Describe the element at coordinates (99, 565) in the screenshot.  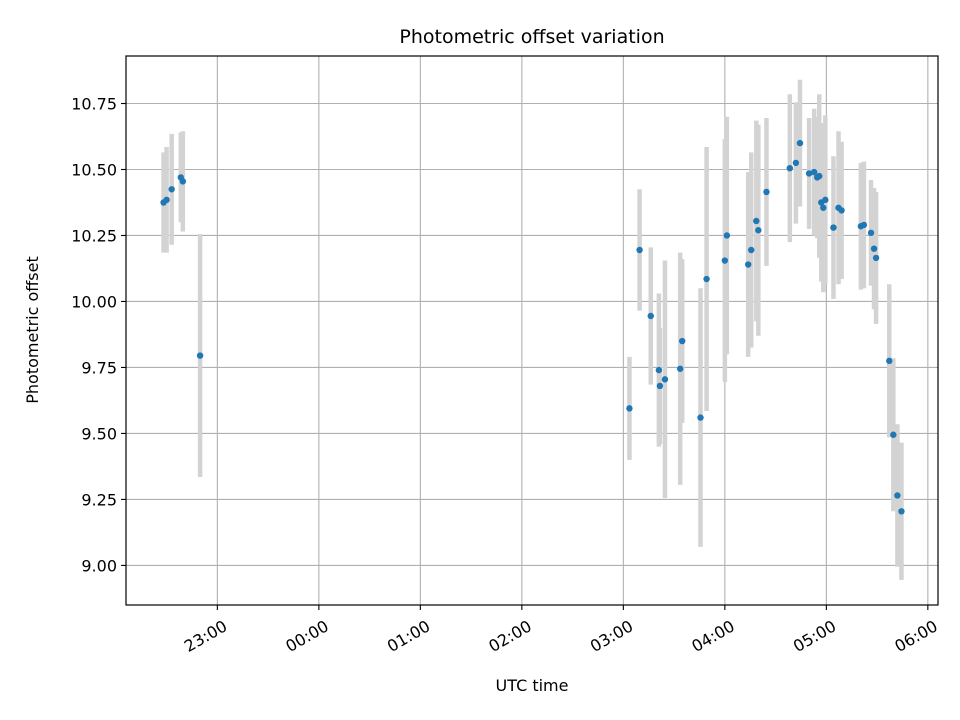
I see `y-tick-label: 9.00` at that location.